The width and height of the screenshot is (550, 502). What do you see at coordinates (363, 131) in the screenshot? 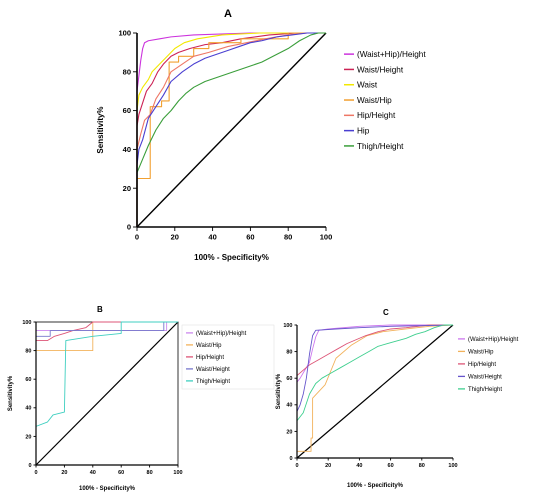
I see `legend-label: Hip` at bounding box center [363, 131].